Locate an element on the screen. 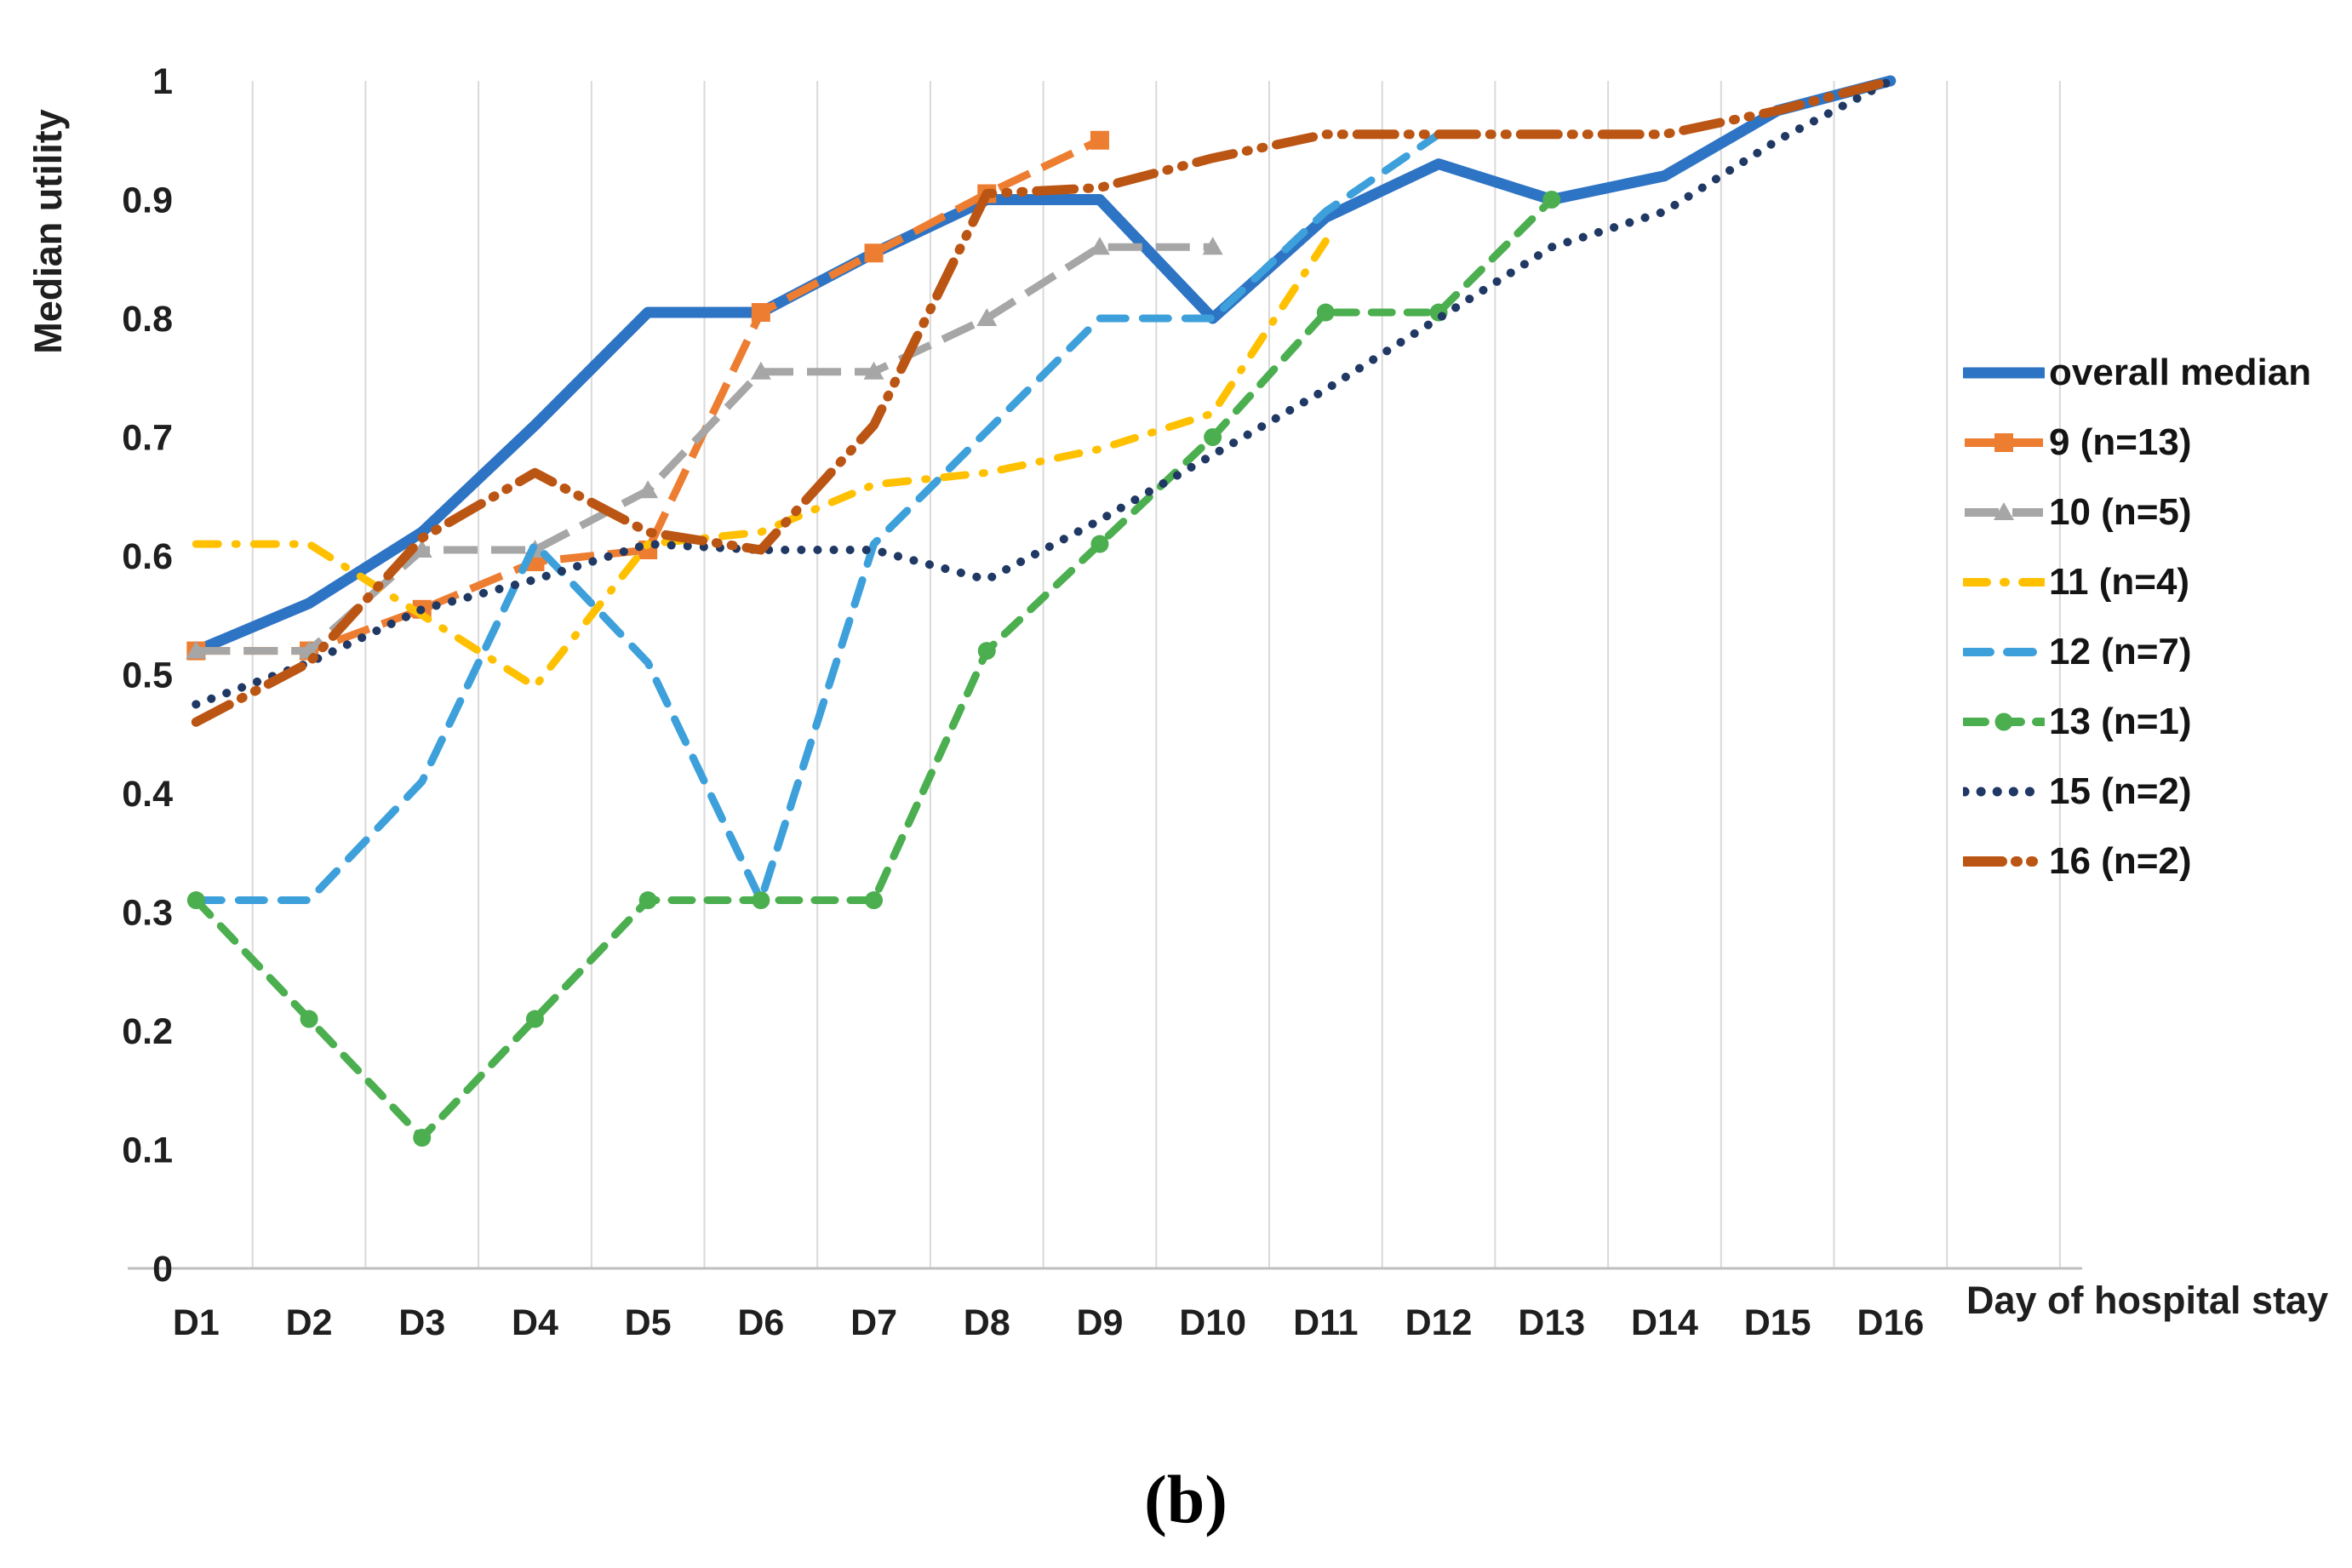  x-tick-label-d6: D6 is located at coordinates (760, 1323).